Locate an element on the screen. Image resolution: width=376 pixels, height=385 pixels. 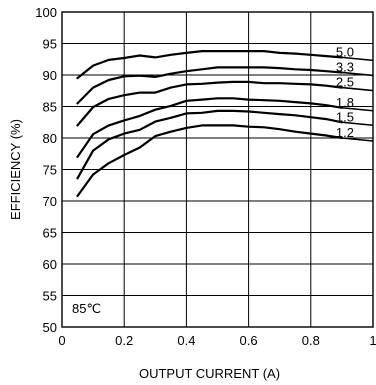
y-tick-label: 65 is located at coordinates (50, 233).